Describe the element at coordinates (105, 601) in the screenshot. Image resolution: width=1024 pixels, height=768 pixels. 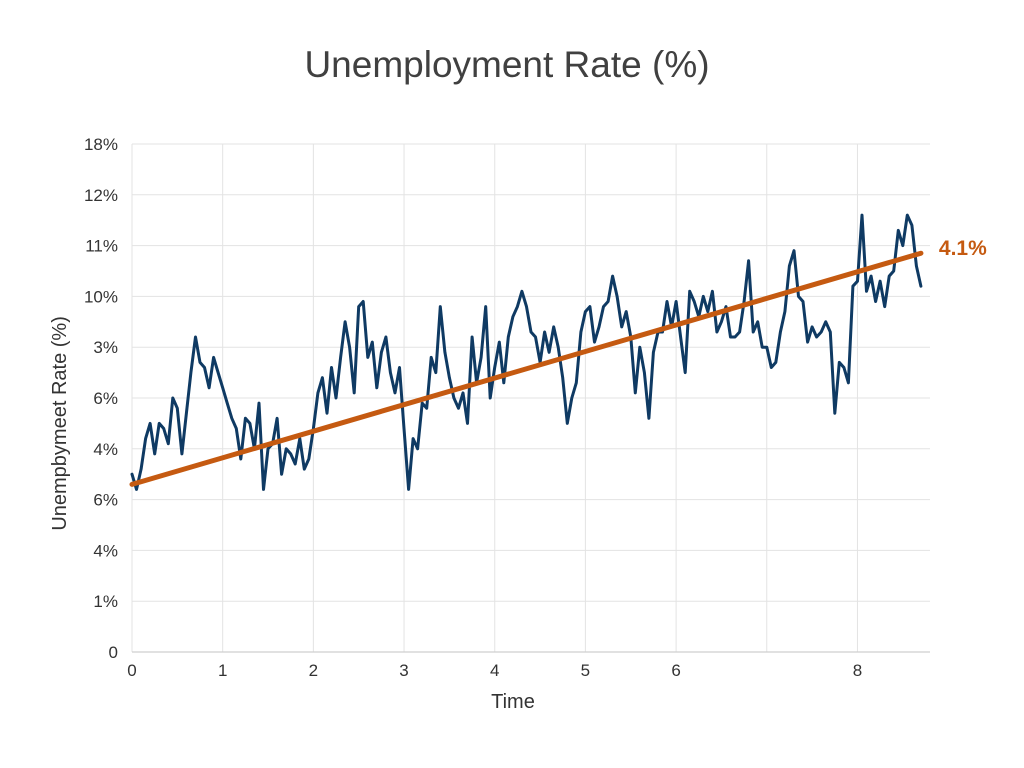
I see `y-tick-label: 1%` at that location.